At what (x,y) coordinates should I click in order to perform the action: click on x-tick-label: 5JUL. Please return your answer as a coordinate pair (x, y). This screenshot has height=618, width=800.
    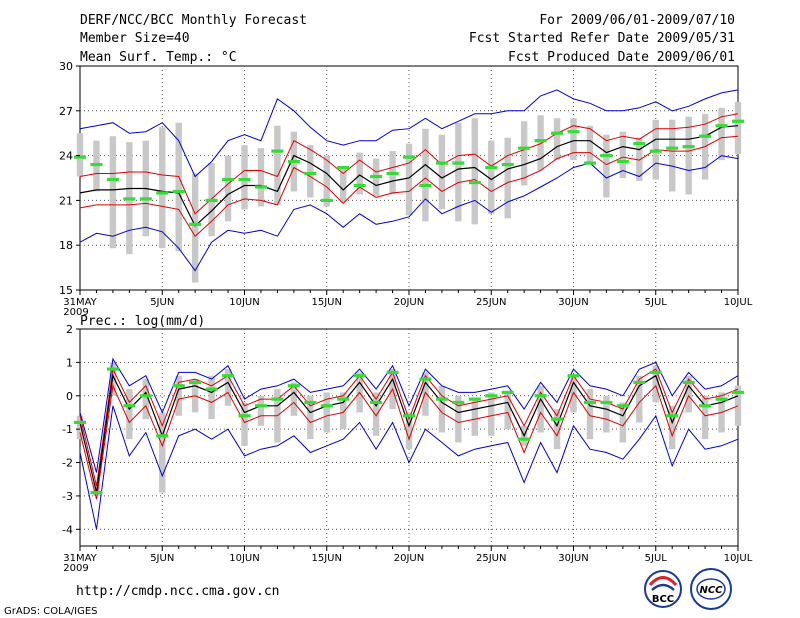
    Looking at the image, I should click on (656, 558).